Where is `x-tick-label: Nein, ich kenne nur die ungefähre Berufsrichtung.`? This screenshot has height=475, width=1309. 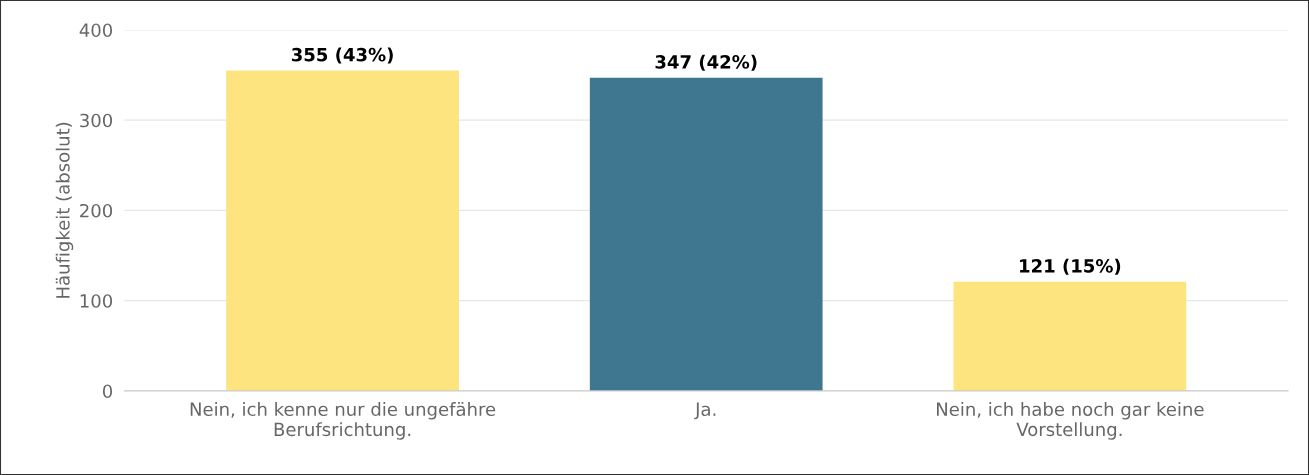
x-tick-label: Nein, ich kenne nur die ungefähre Berufsrichtung. is located at coordinates (343, 421).